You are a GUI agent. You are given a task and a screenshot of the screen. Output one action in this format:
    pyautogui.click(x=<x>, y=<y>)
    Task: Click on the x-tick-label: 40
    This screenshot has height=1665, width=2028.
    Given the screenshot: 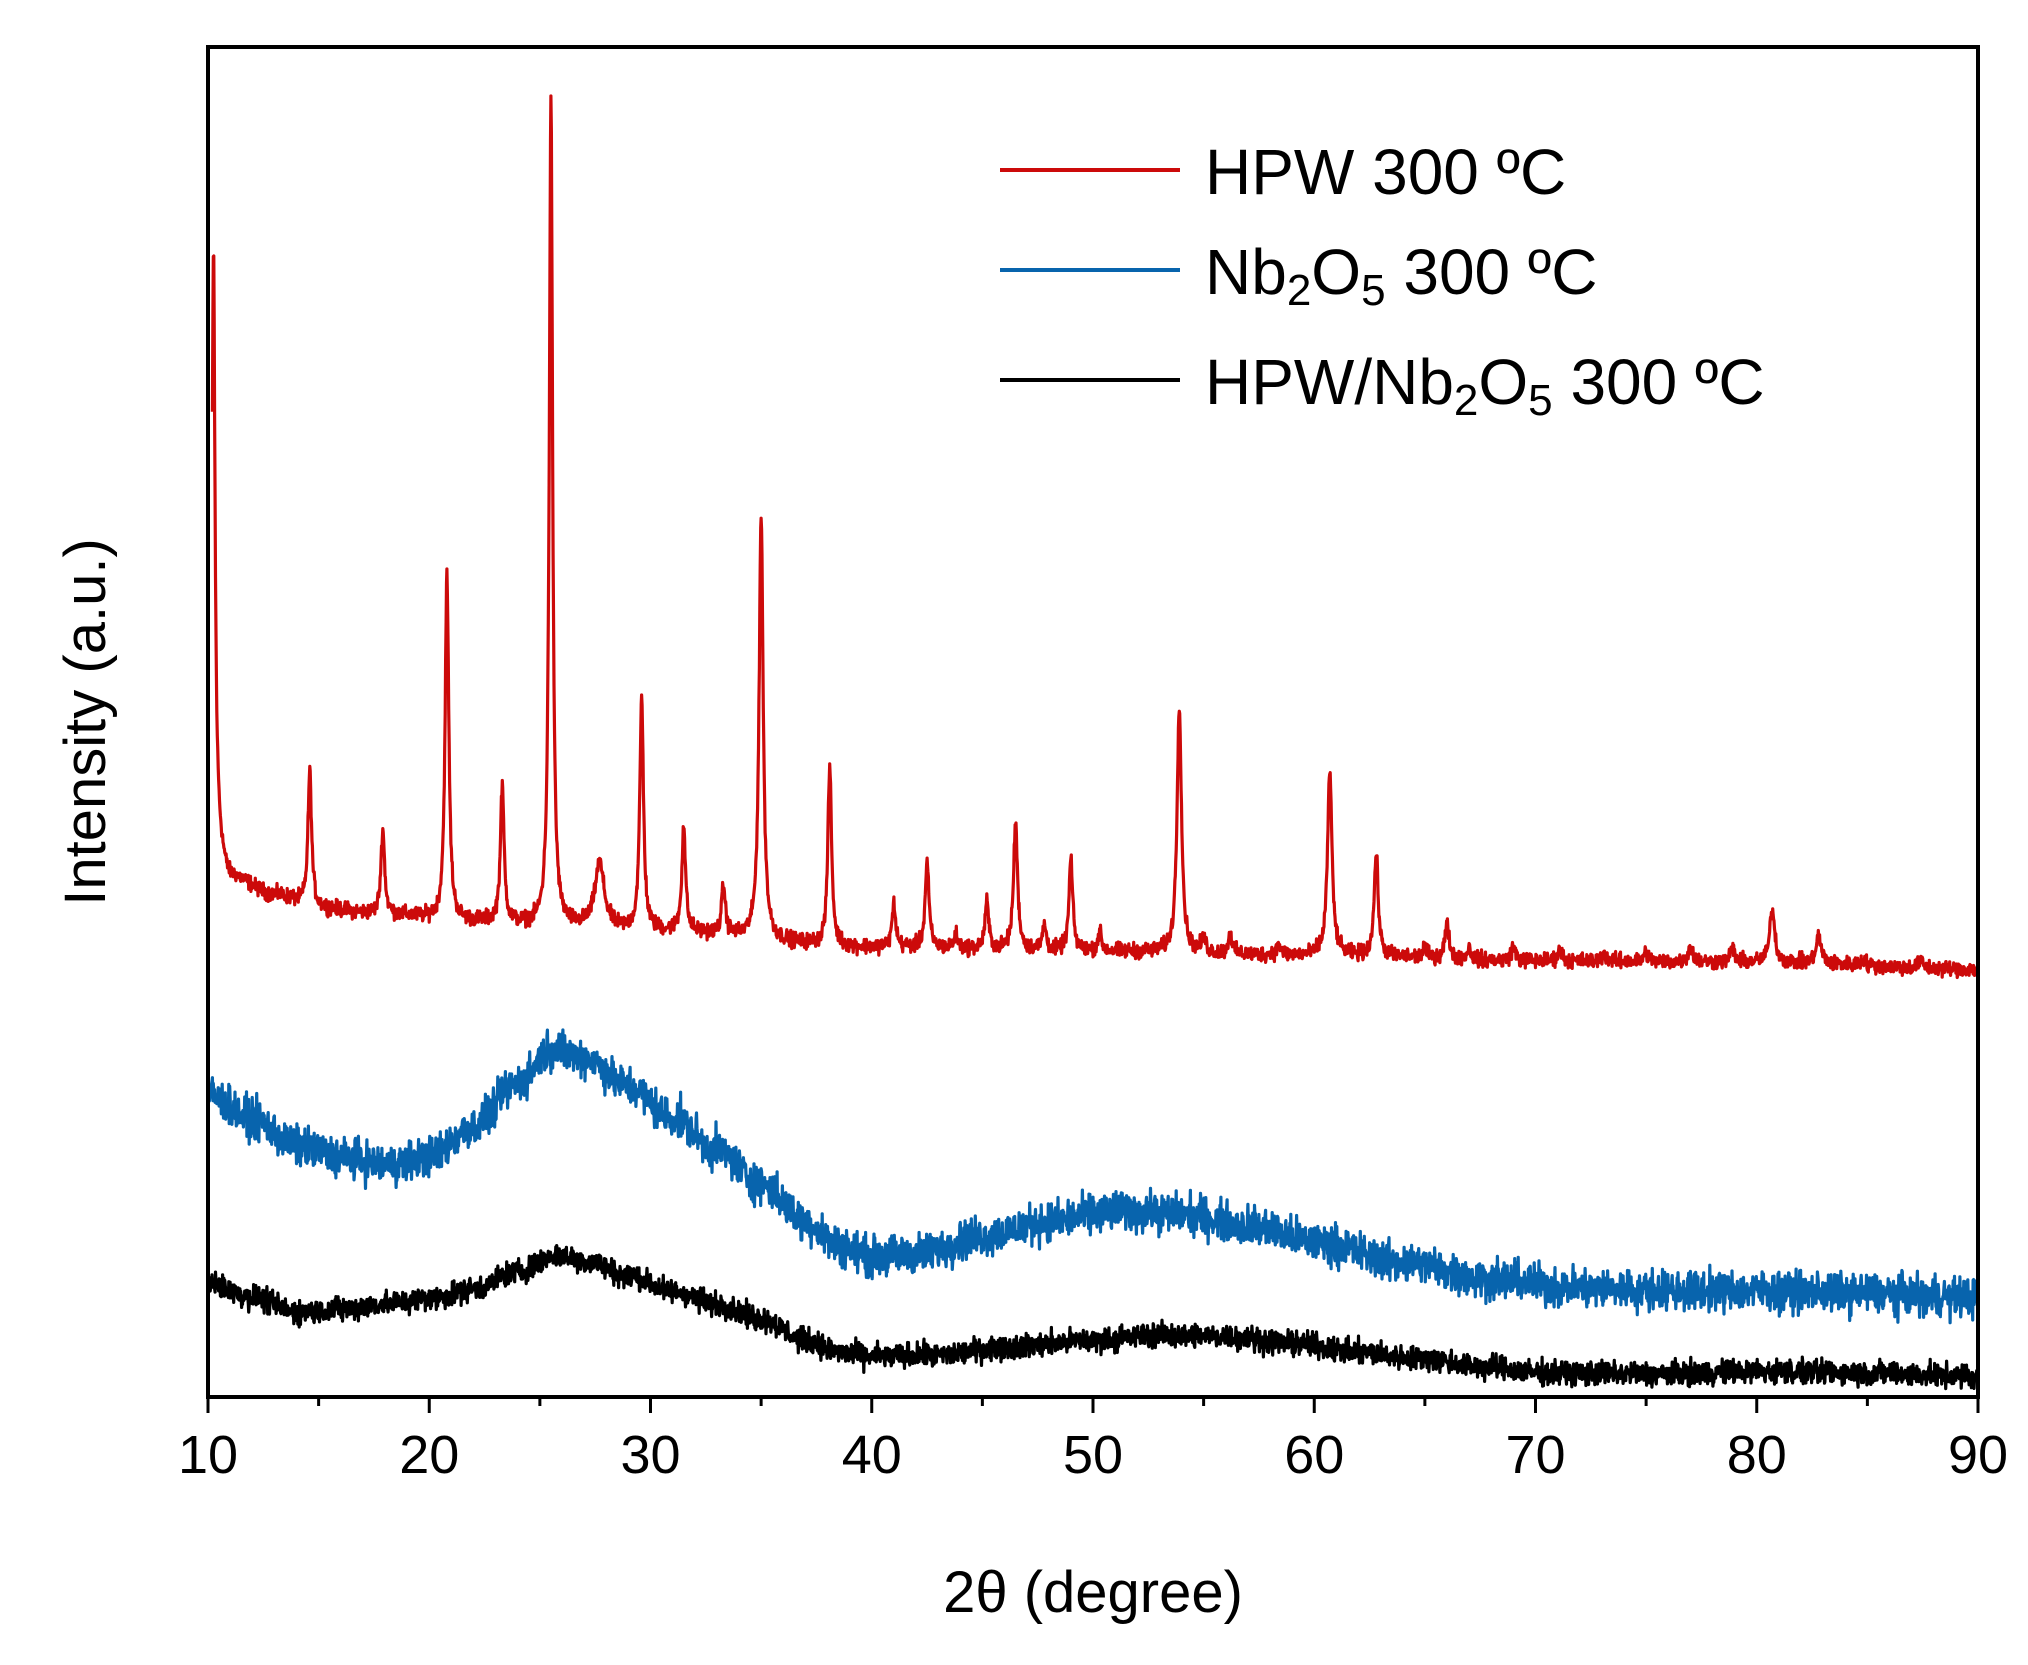 What is the action you would take?
    pyautogui.click(x=872, y=1455)
    